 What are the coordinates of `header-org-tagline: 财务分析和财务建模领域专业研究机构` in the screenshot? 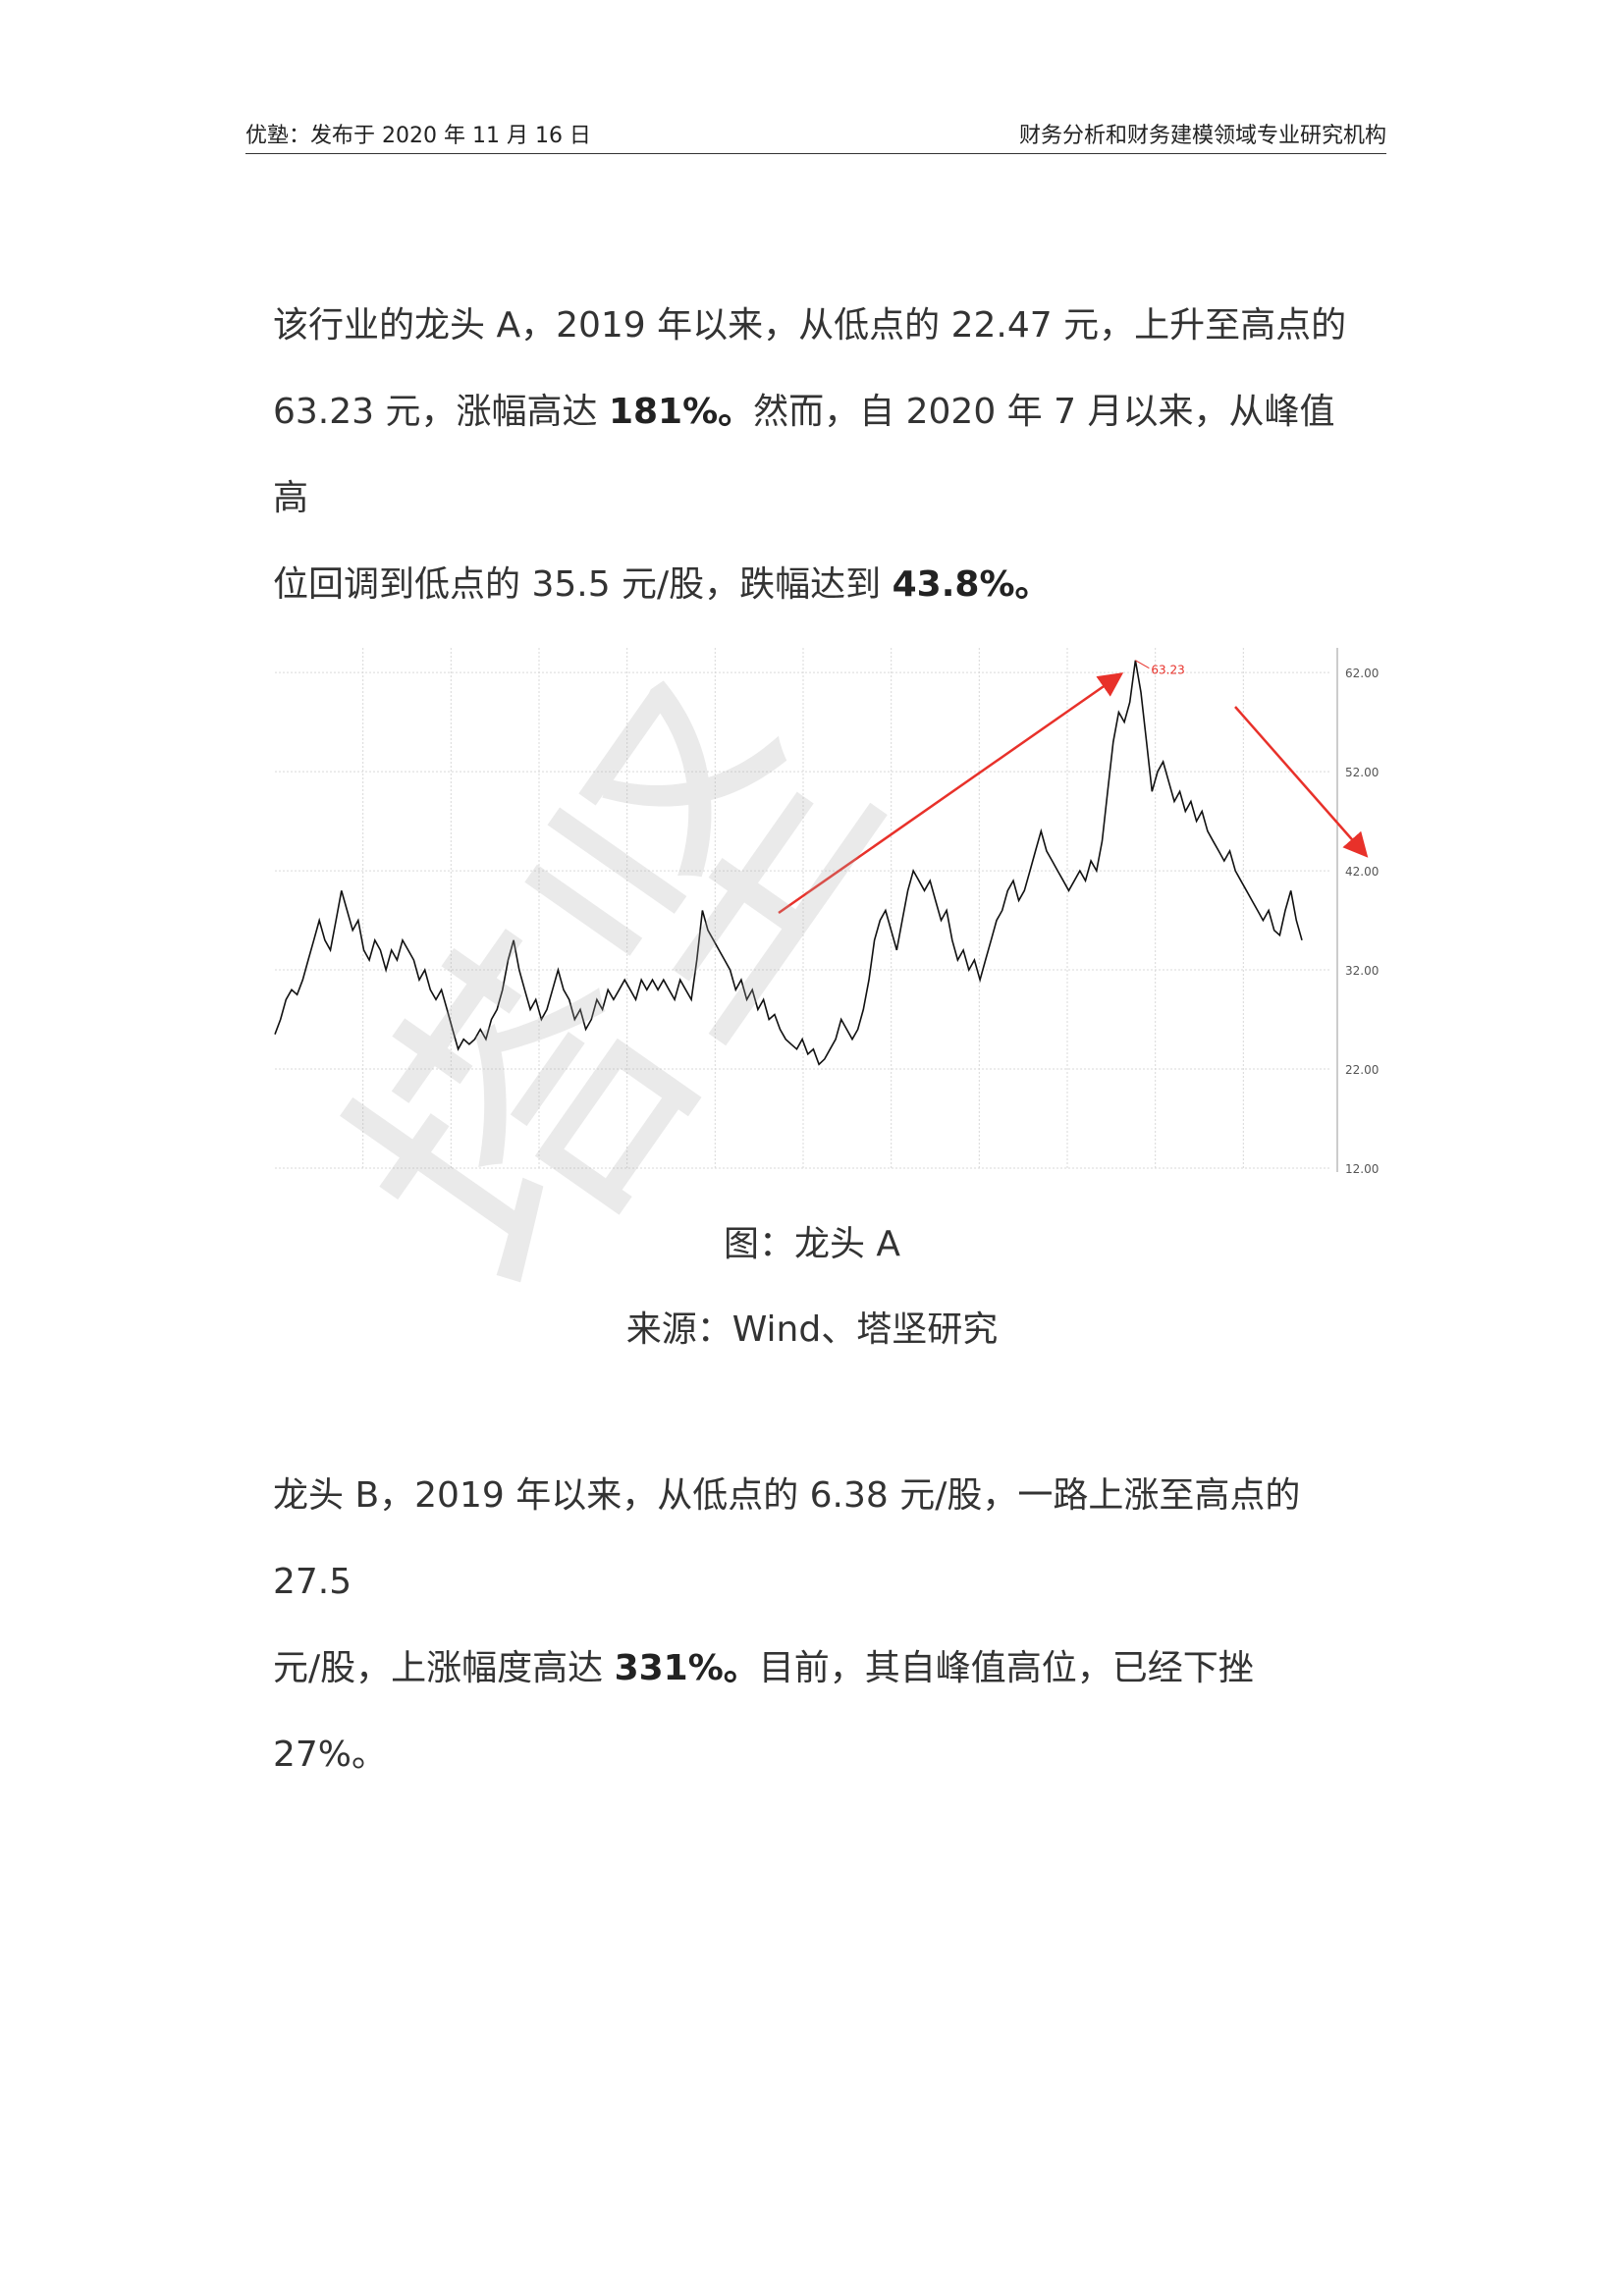 It's located at (1202, 136).